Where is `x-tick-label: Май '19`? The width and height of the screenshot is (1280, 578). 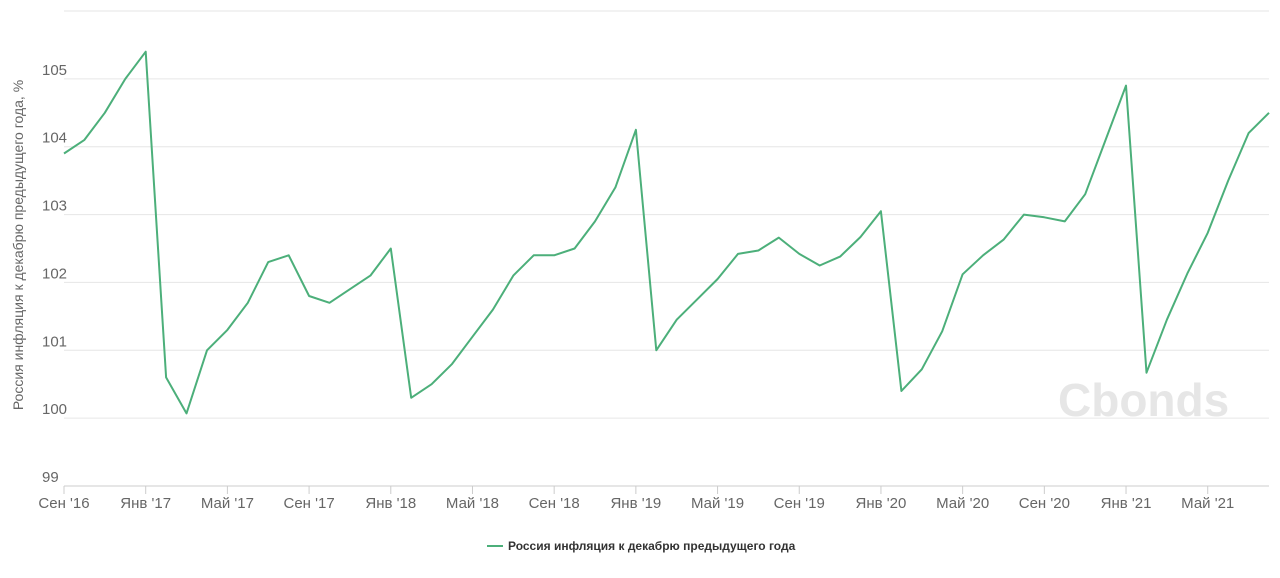 x-tick-label: Май '19 is located at coordinates (717, 503).